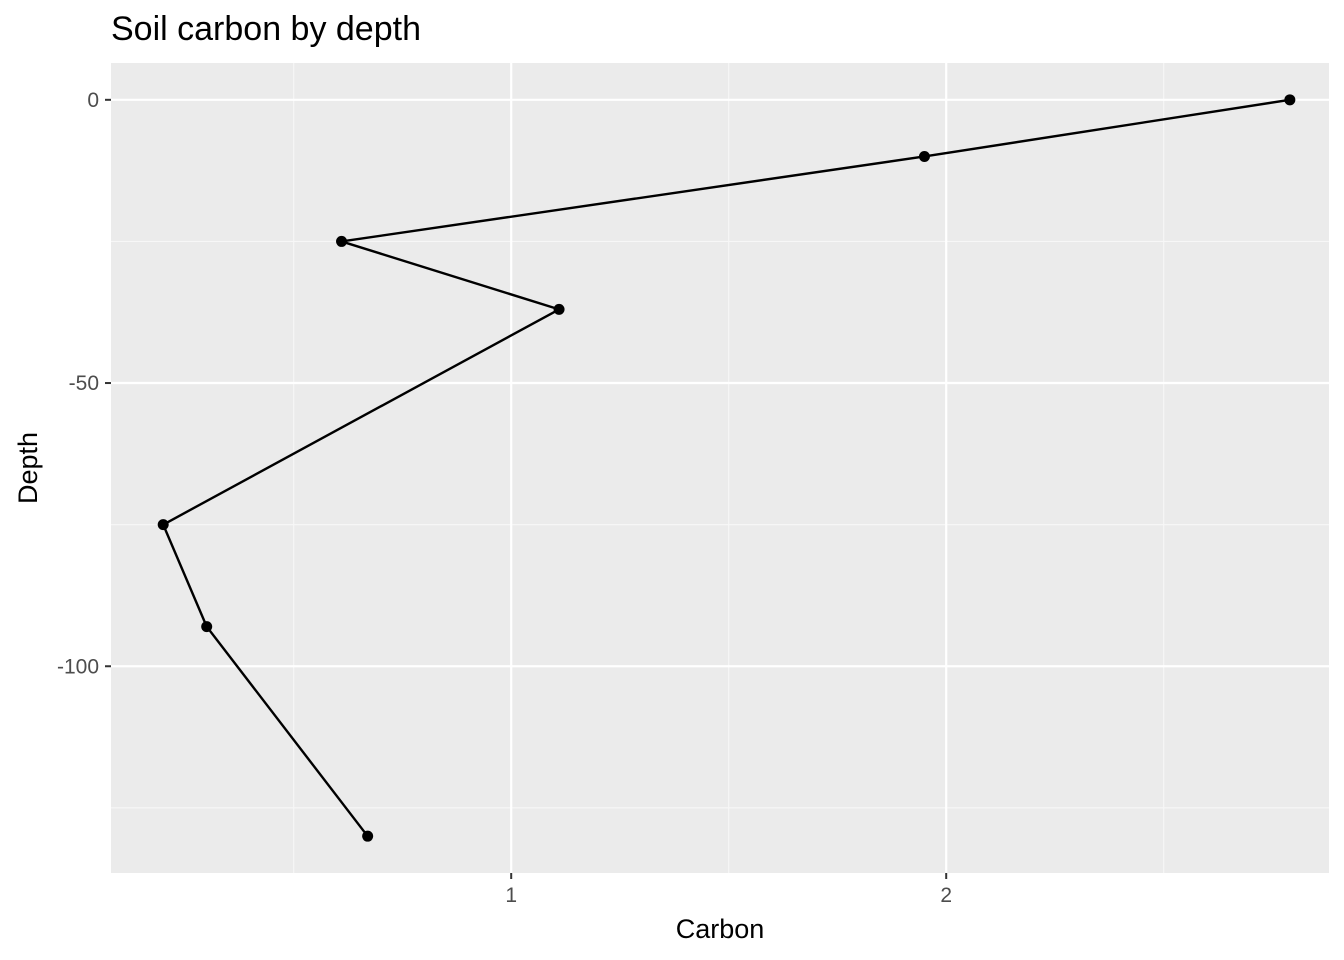  I want to click on x-axis-label: Carbon, so click(720, 929).